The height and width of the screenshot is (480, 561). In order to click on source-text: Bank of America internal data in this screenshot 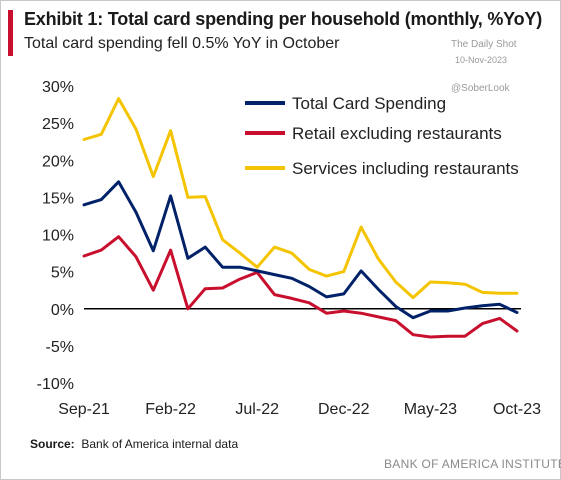, I will do `click(160, 444)`.